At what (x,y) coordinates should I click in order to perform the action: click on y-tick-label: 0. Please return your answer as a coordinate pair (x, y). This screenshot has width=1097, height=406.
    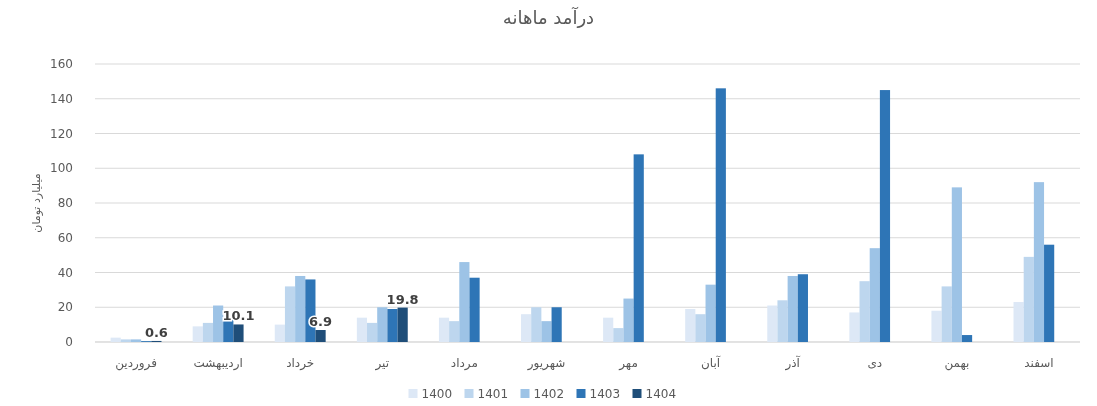
    Looking at the image, I should click on (69, 342).